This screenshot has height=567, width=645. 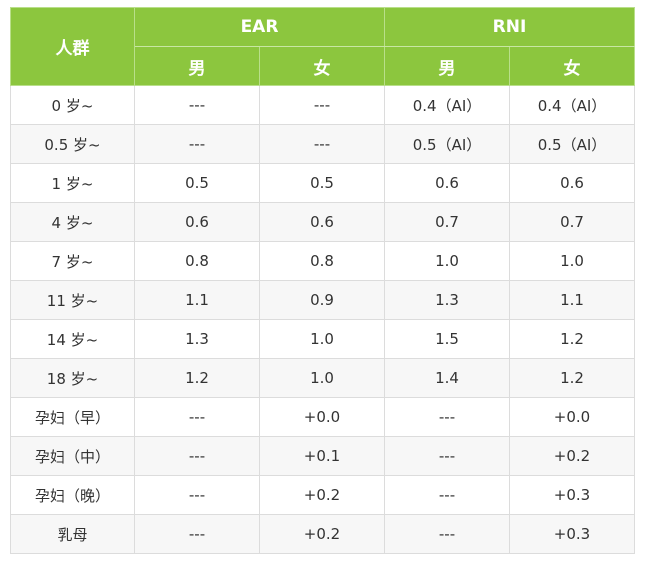 I want to click on table-row: 孕妇（中） --- +0.1 --- +0.2, so click(x=322, y=456).